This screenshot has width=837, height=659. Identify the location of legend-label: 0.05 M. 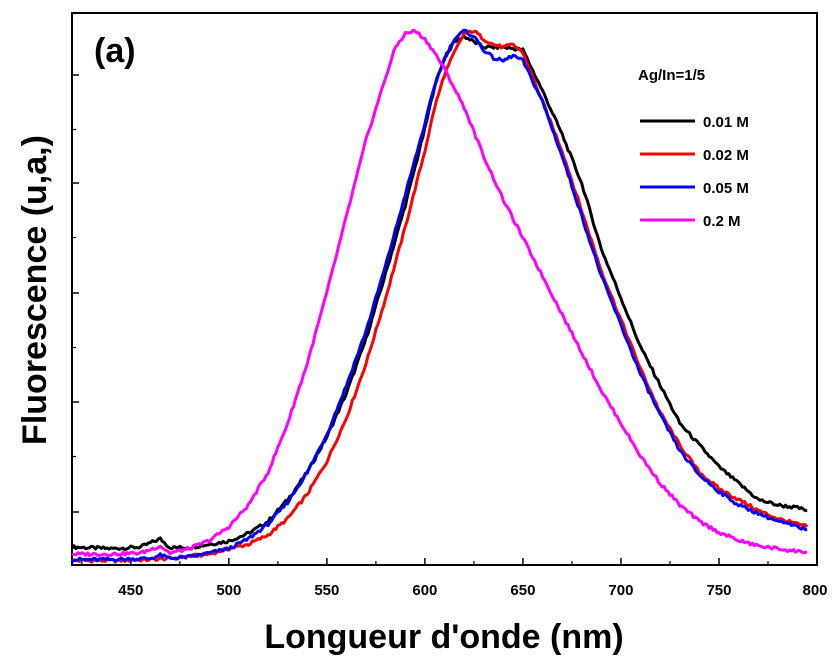
(726, 188).